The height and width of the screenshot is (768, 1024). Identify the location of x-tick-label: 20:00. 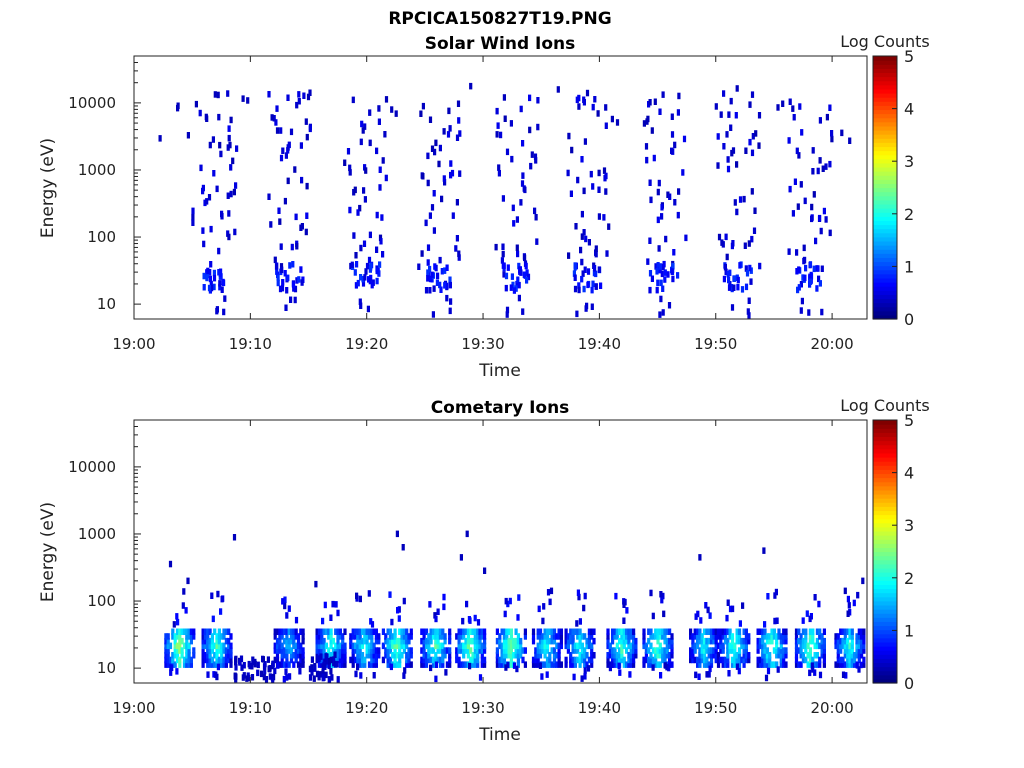
(831, 708).